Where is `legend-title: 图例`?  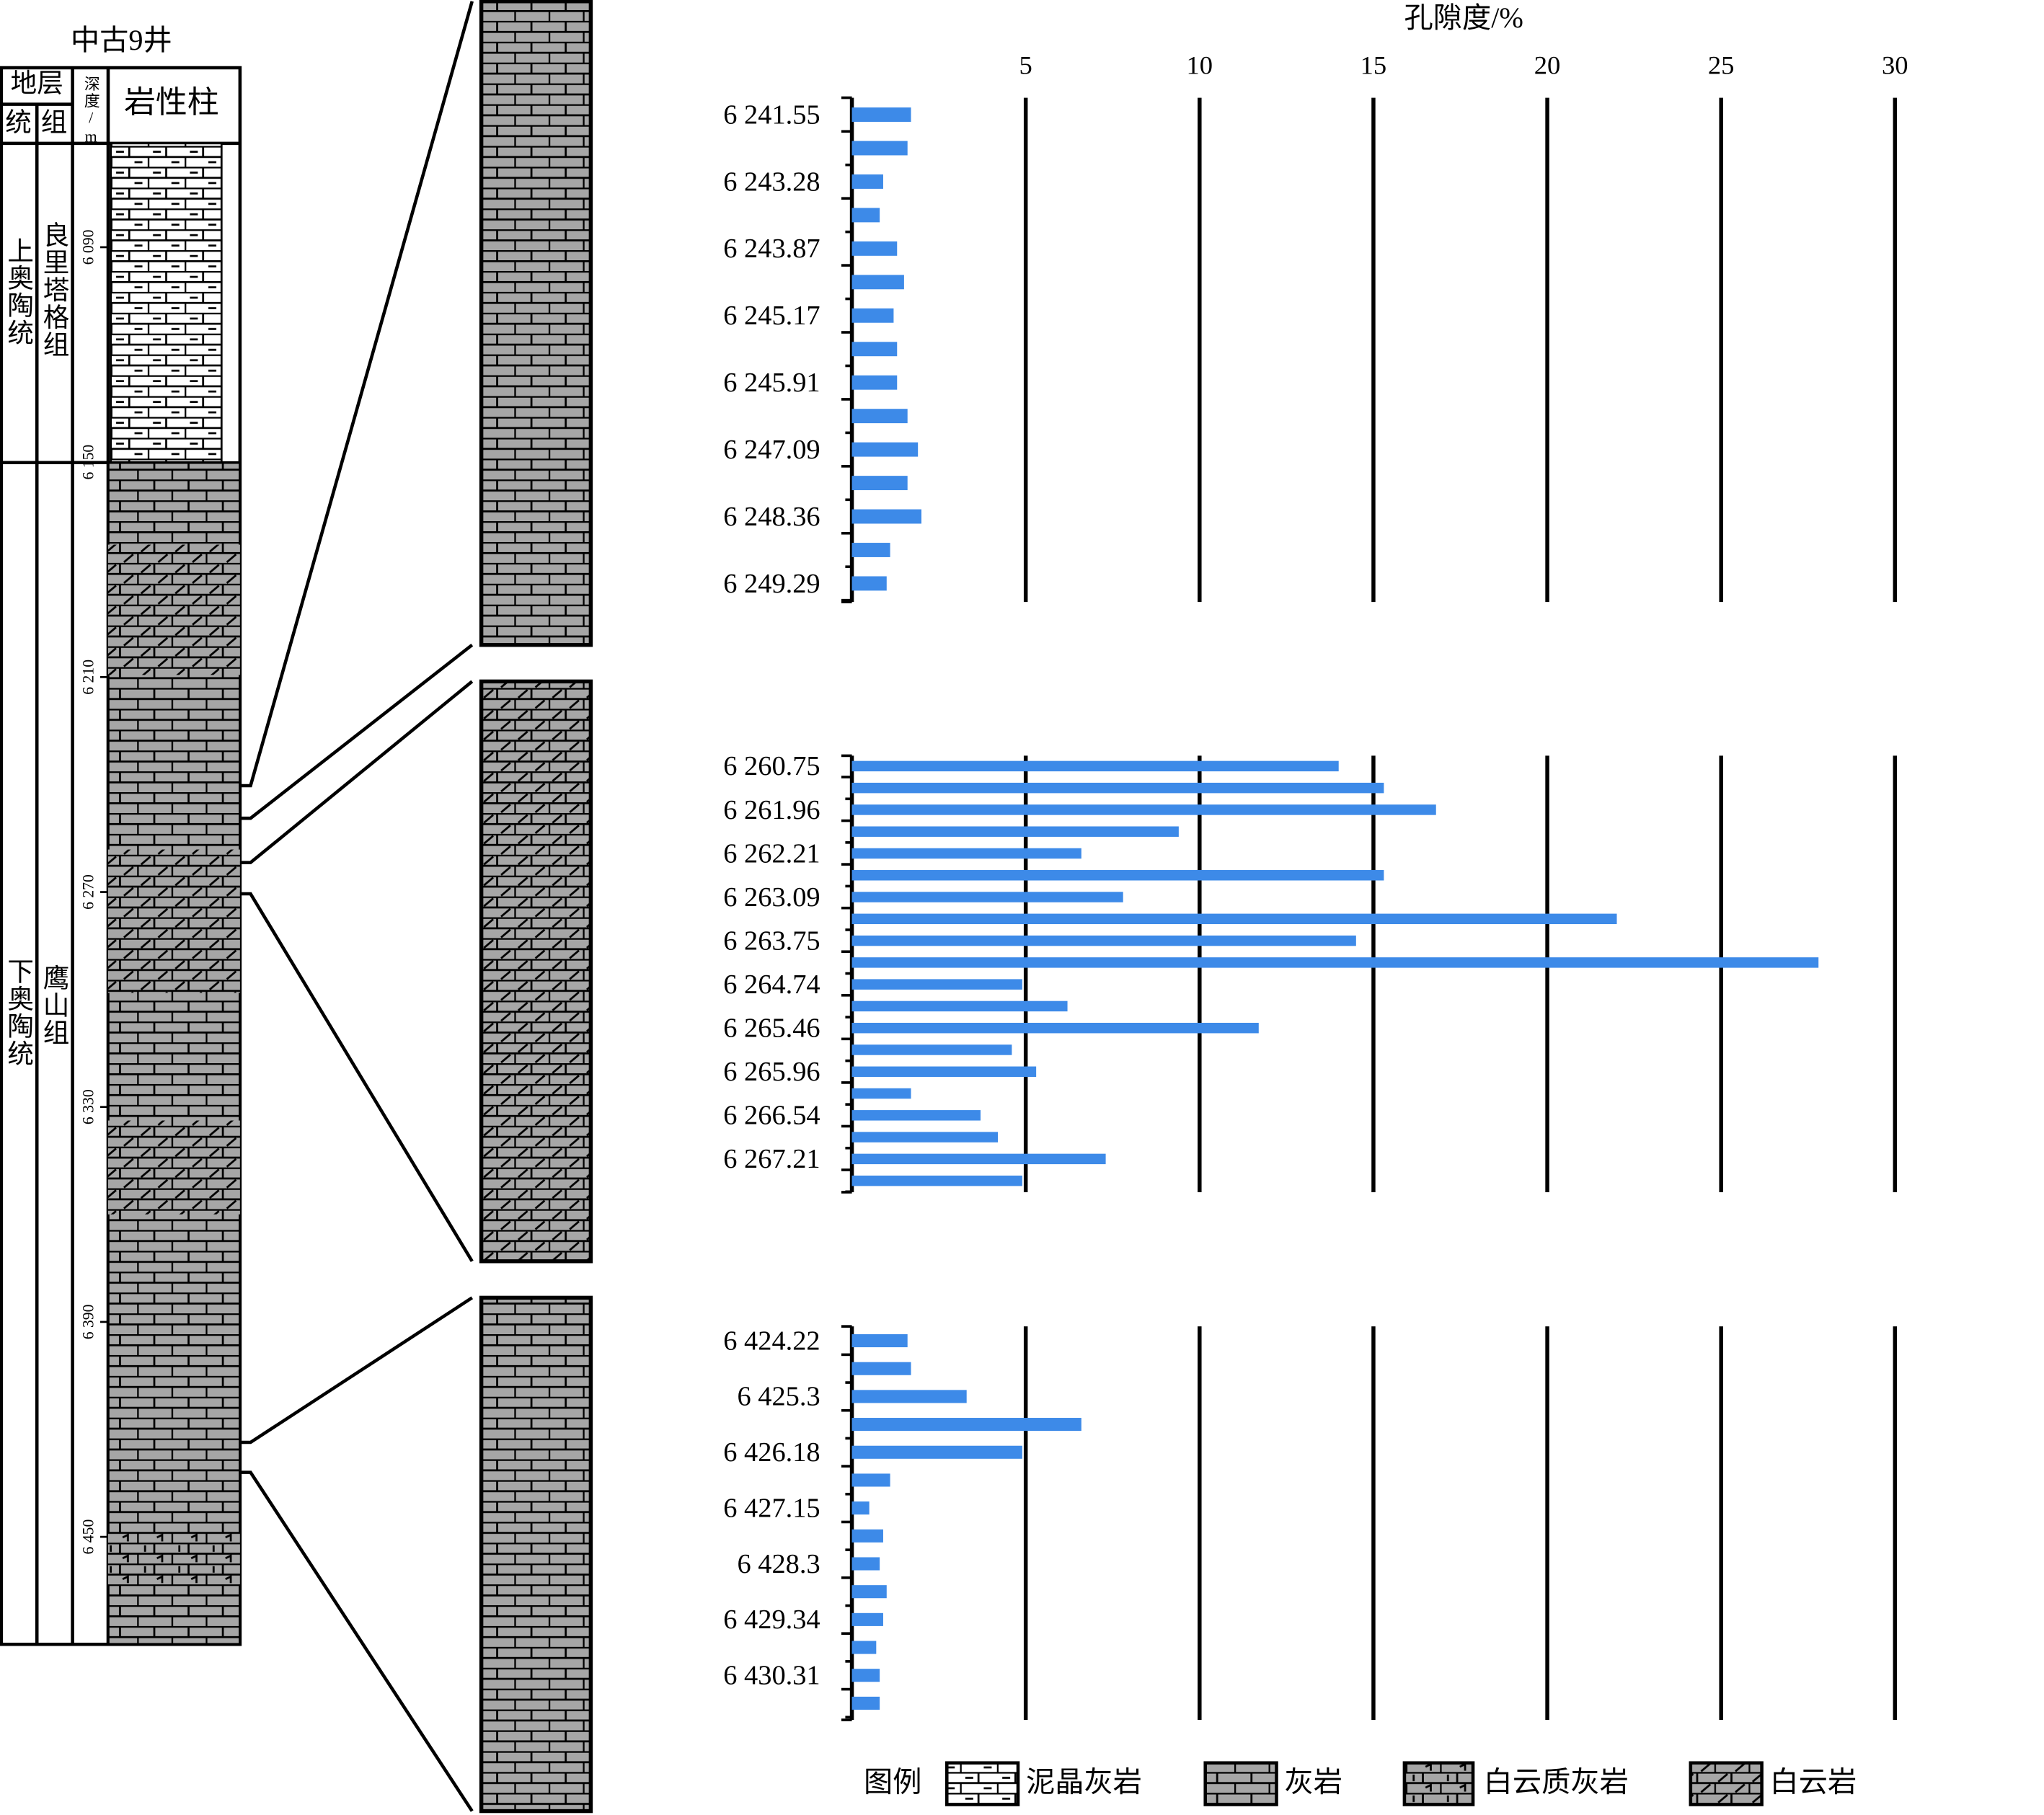 legend-title: 图例 is located at coordinates (893, 1782).